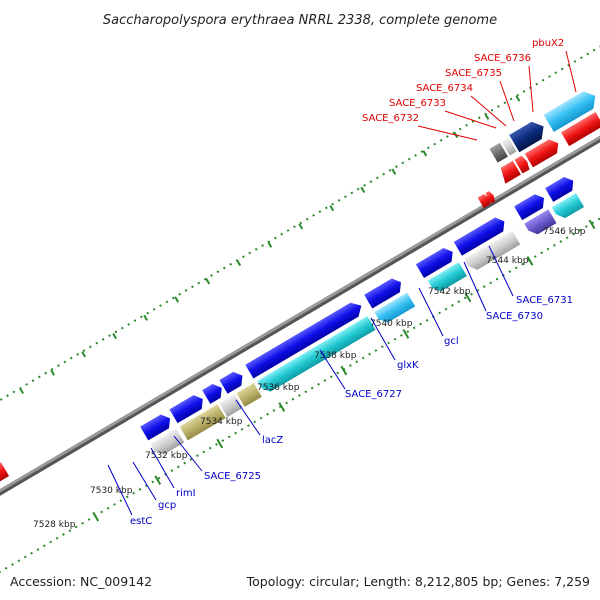 The height and width of the screenshot is (600, 600). Describe the element at coordinates (473, 73) in the screenshot. I see `gene-label: SACE_6735` at that location.